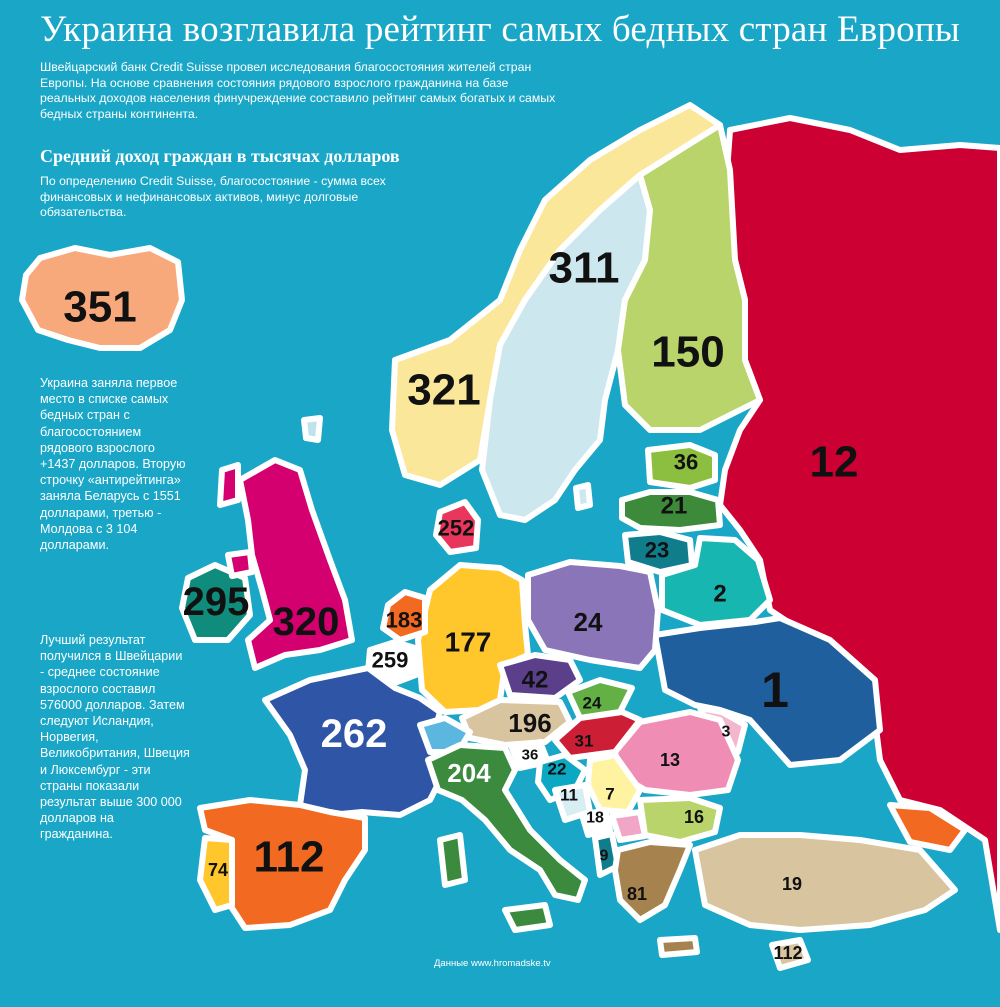 The width and height of the screenshot is (1000, 1007). Describe the element at coordinates (506, 822) in the screenshot. I see `region-italy` at that location.